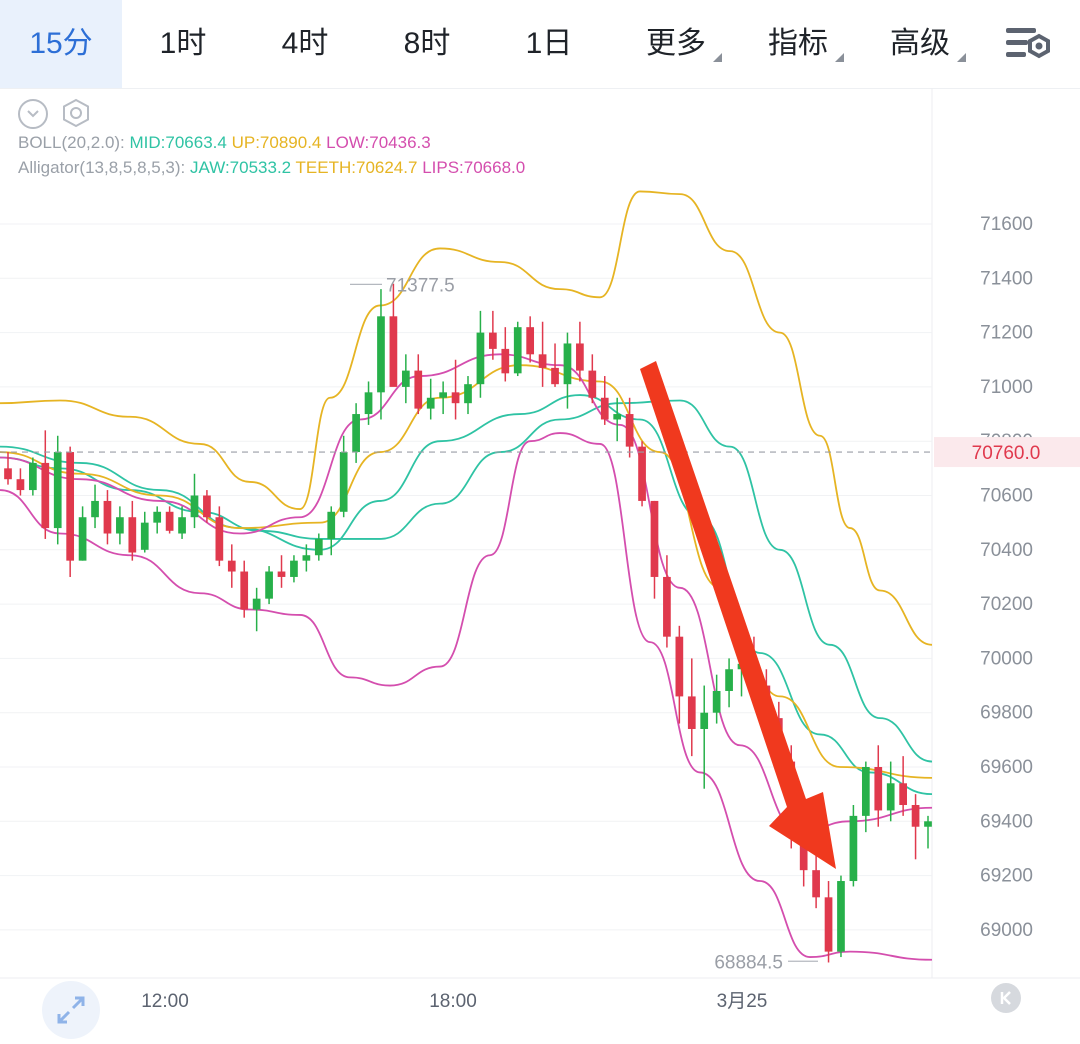  Describe the element at coordinates (920, 44) in the screenshot. I see `tab-advanced: 高级` at that location.